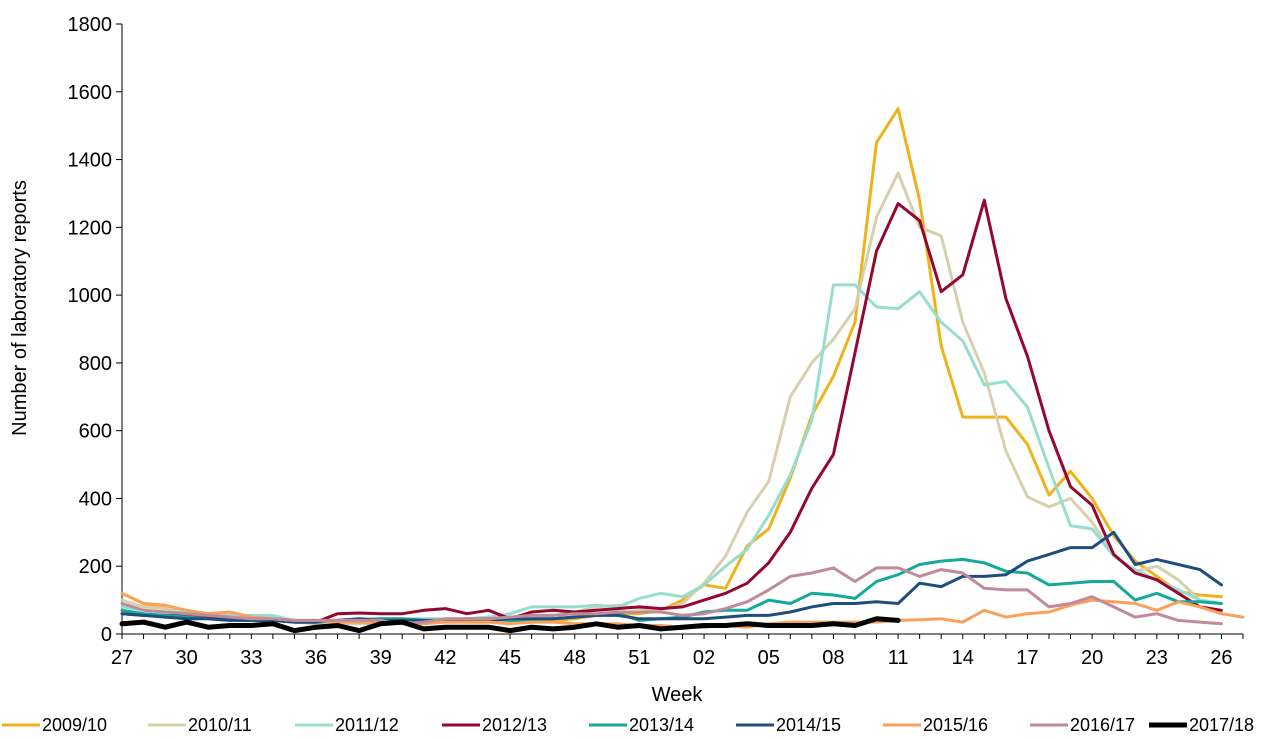  What do you see at coordinates (90, 93) in the screenshot?
I see `y-tick-label: 1600` at bounding box center [90, 93].